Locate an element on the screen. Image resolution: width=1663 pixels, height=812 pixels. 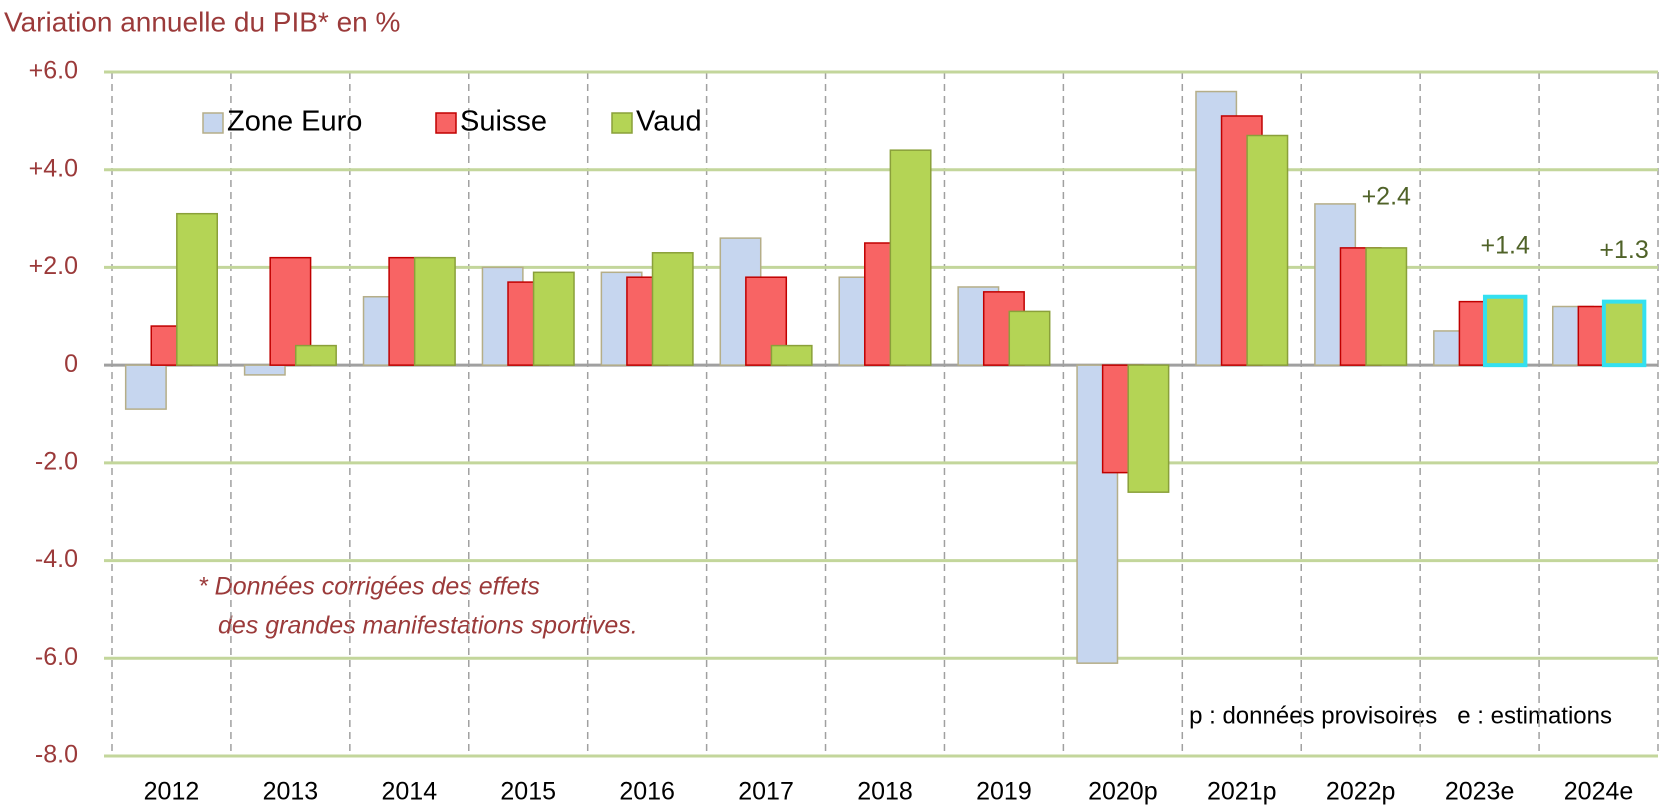
x-tick-label: 2022p is located at coordinates (1361, 792).